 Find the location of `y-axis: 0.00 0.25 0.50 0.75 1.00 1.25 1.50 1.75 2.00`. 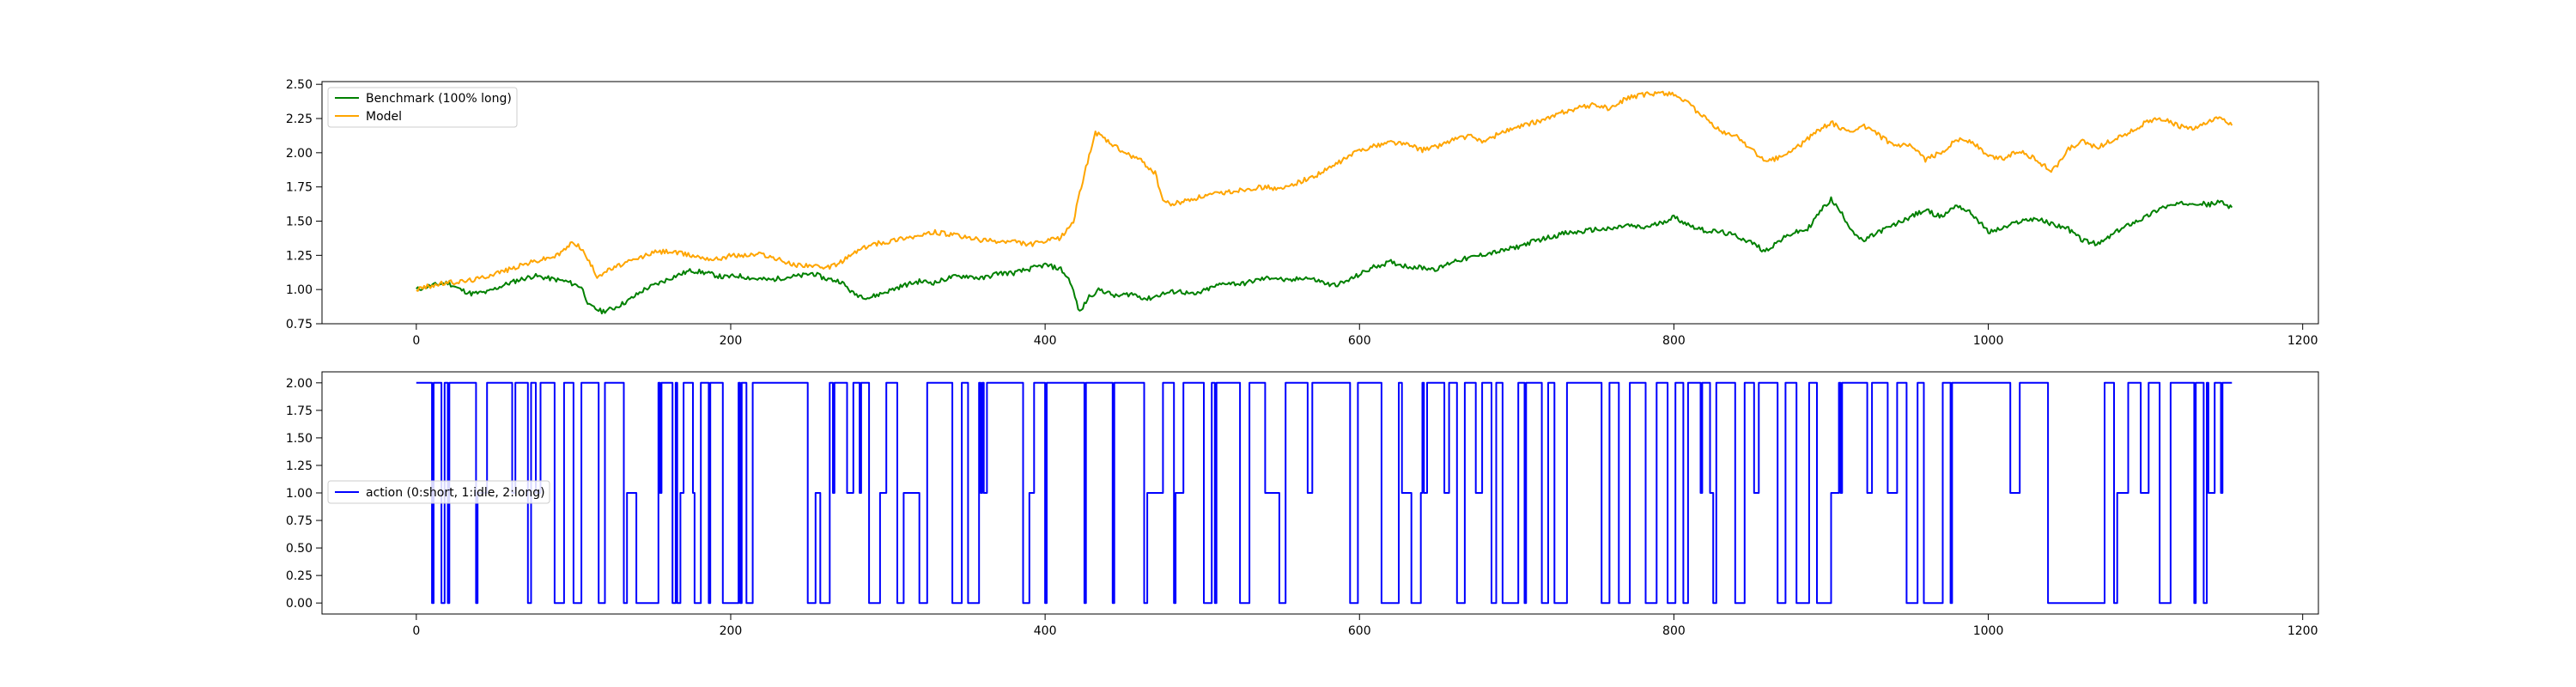

y-axis: 0.00 0.25 0.50 0.75 1.00 1.25 1.50 1.75 2.00 is located at coordinates (304, 494).